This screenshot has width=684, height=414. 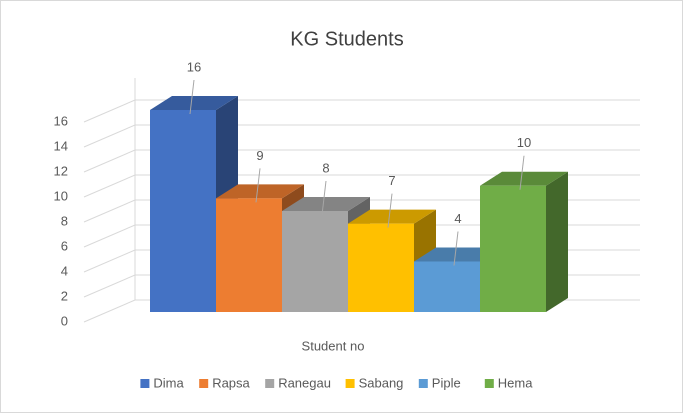 What do you see at coordinates (325, 167) in the screenshot?
I see `data-label: 8` at bounding box center [325, 167].